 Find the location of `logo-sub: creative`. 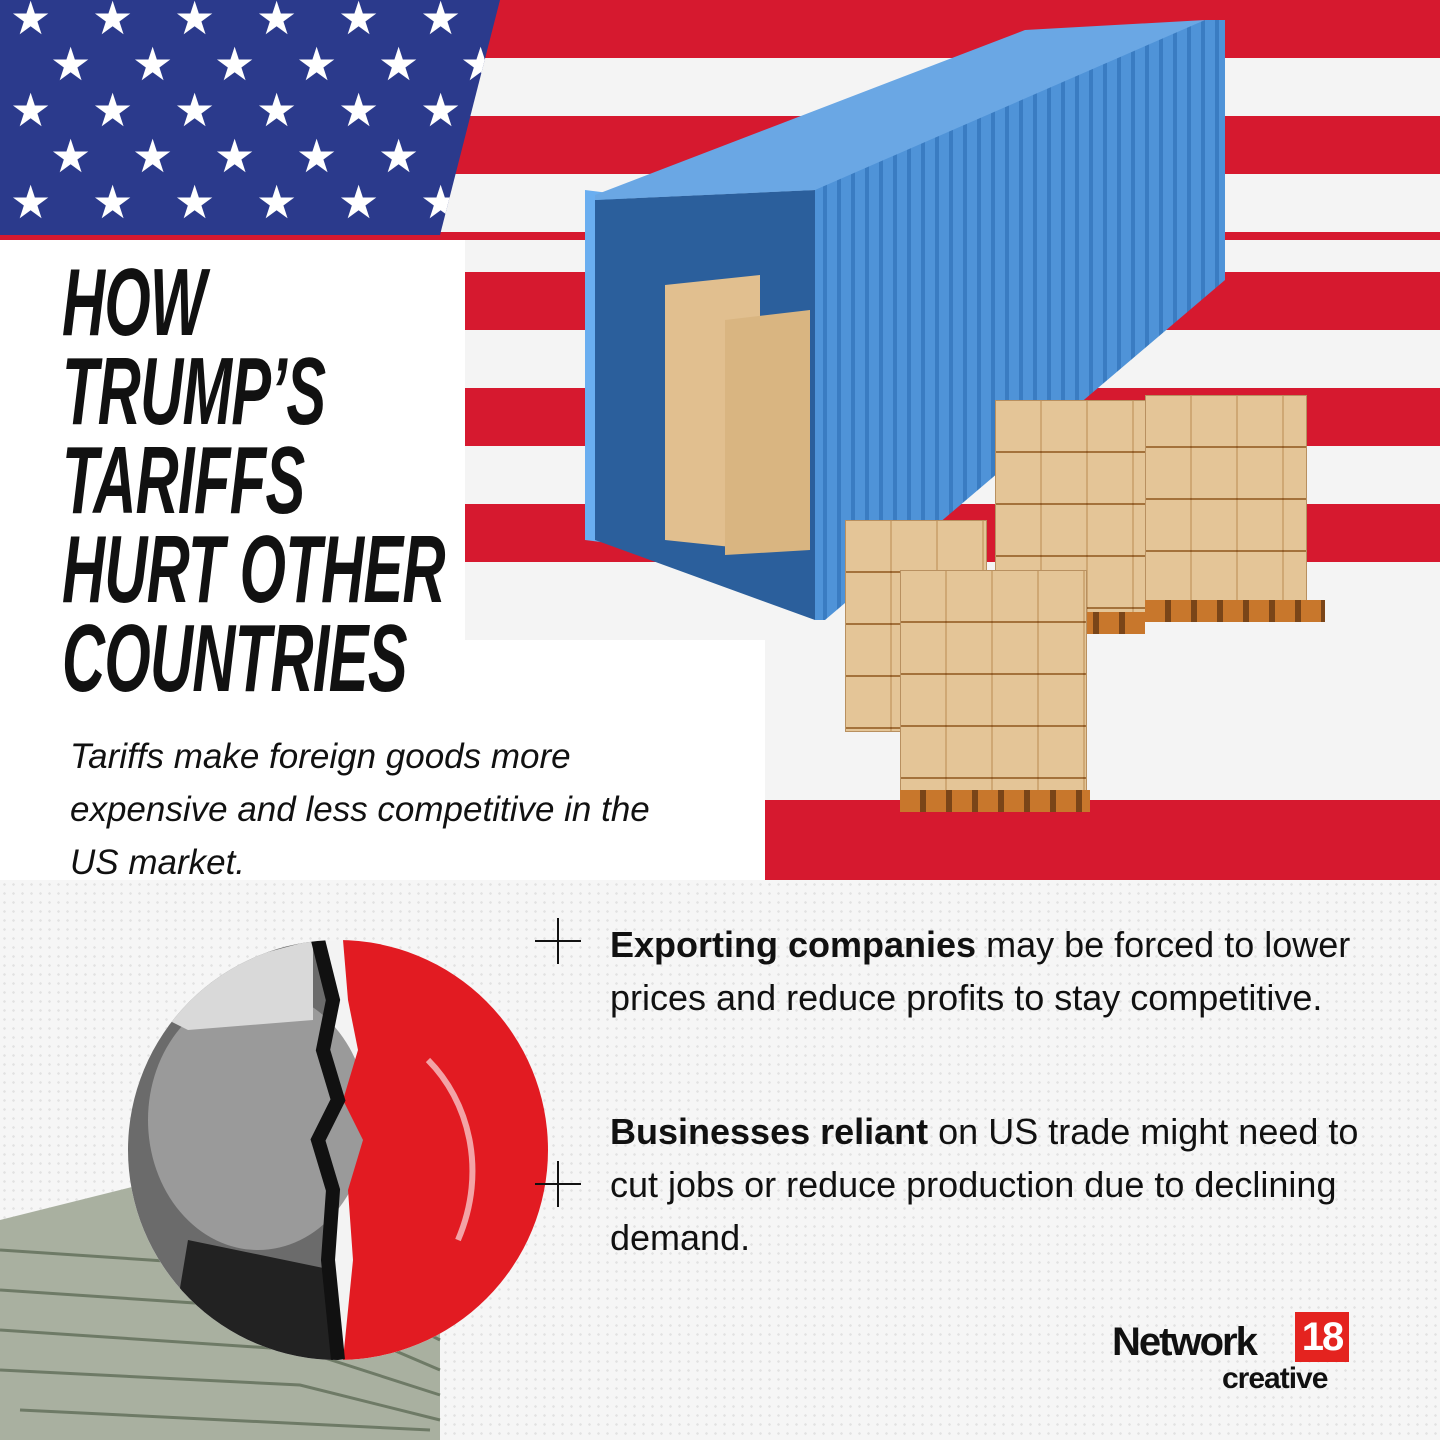

logo-sub: creative is located at coordinates (1275, 1378).